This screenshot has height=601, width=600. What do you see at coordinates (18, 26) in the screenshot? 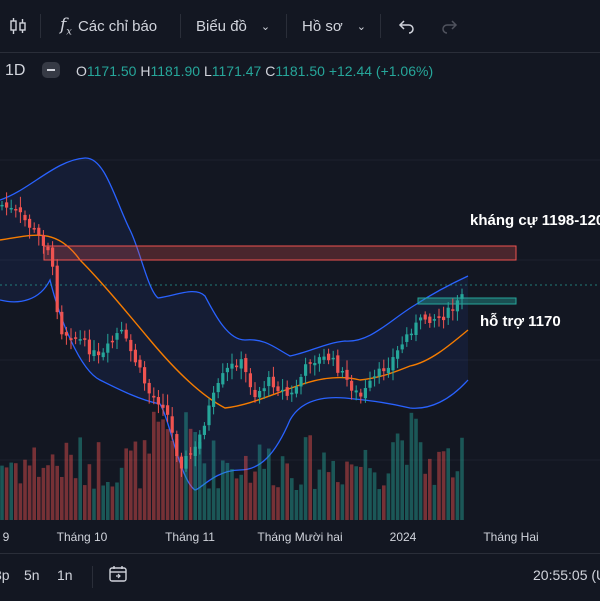
I see `candles-icon` at bounding box center [18, 26].